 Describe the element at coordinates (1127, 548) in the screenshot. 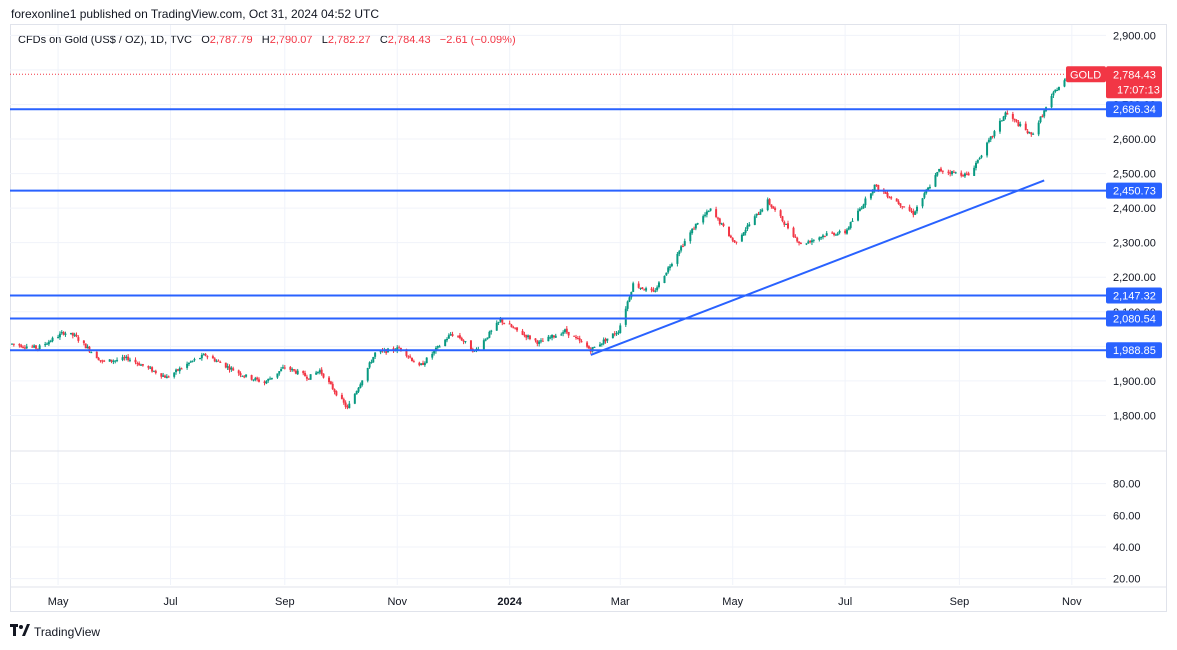

I see `indicator-tick-label: 40.00` at that location.